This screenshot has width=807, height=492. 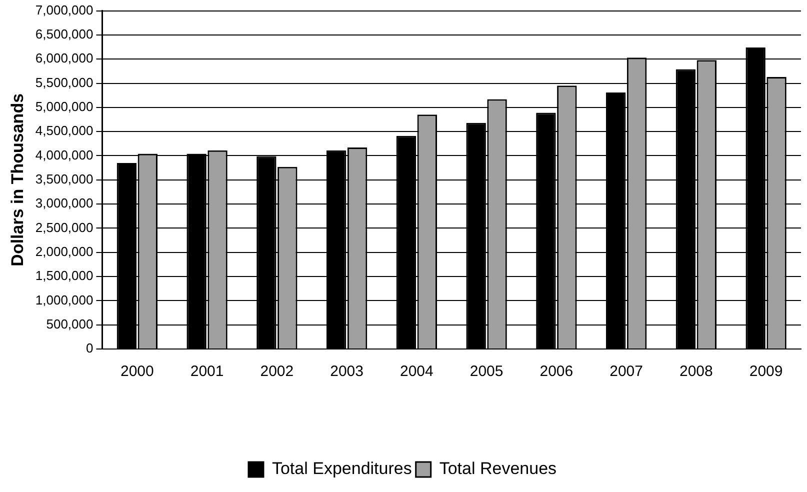 What do you see at coordinates (64, 34) in the screenshot?
I see `y-tick-label: 6,500,000` at bounding box center [64, 34].